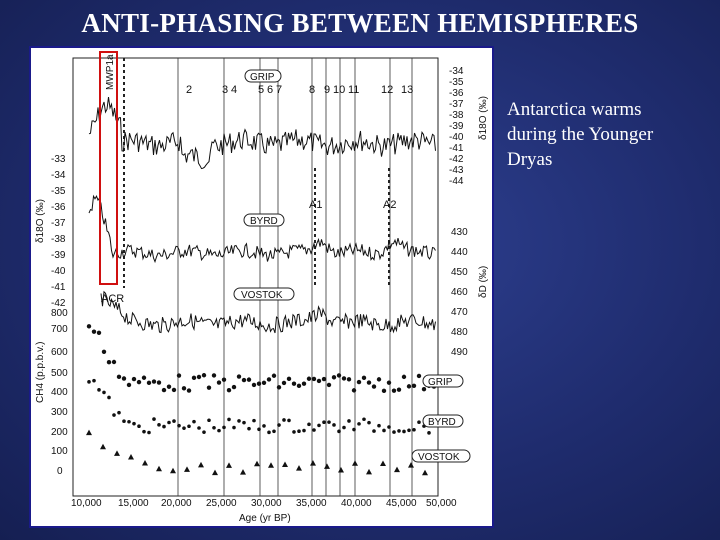 The image size is (720, 540). Describe the element at coordinates (58, 159) in the screenshot. I see `y-tick-label: -33` at that location.